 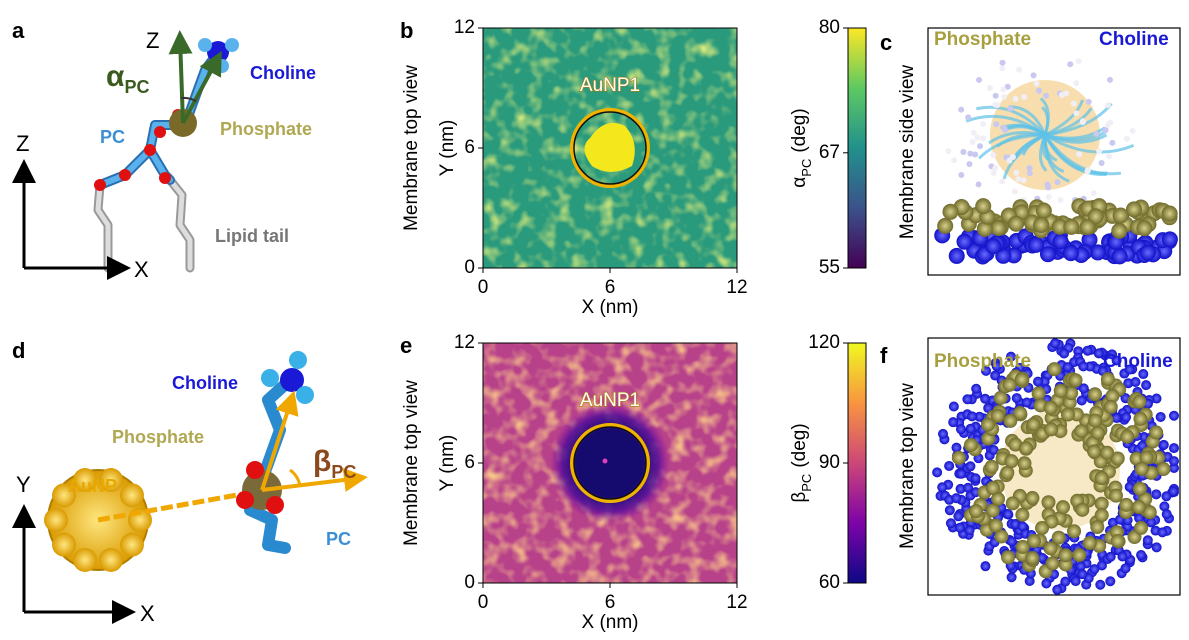 I want to click on colorbar, so click(x=857, y=148).